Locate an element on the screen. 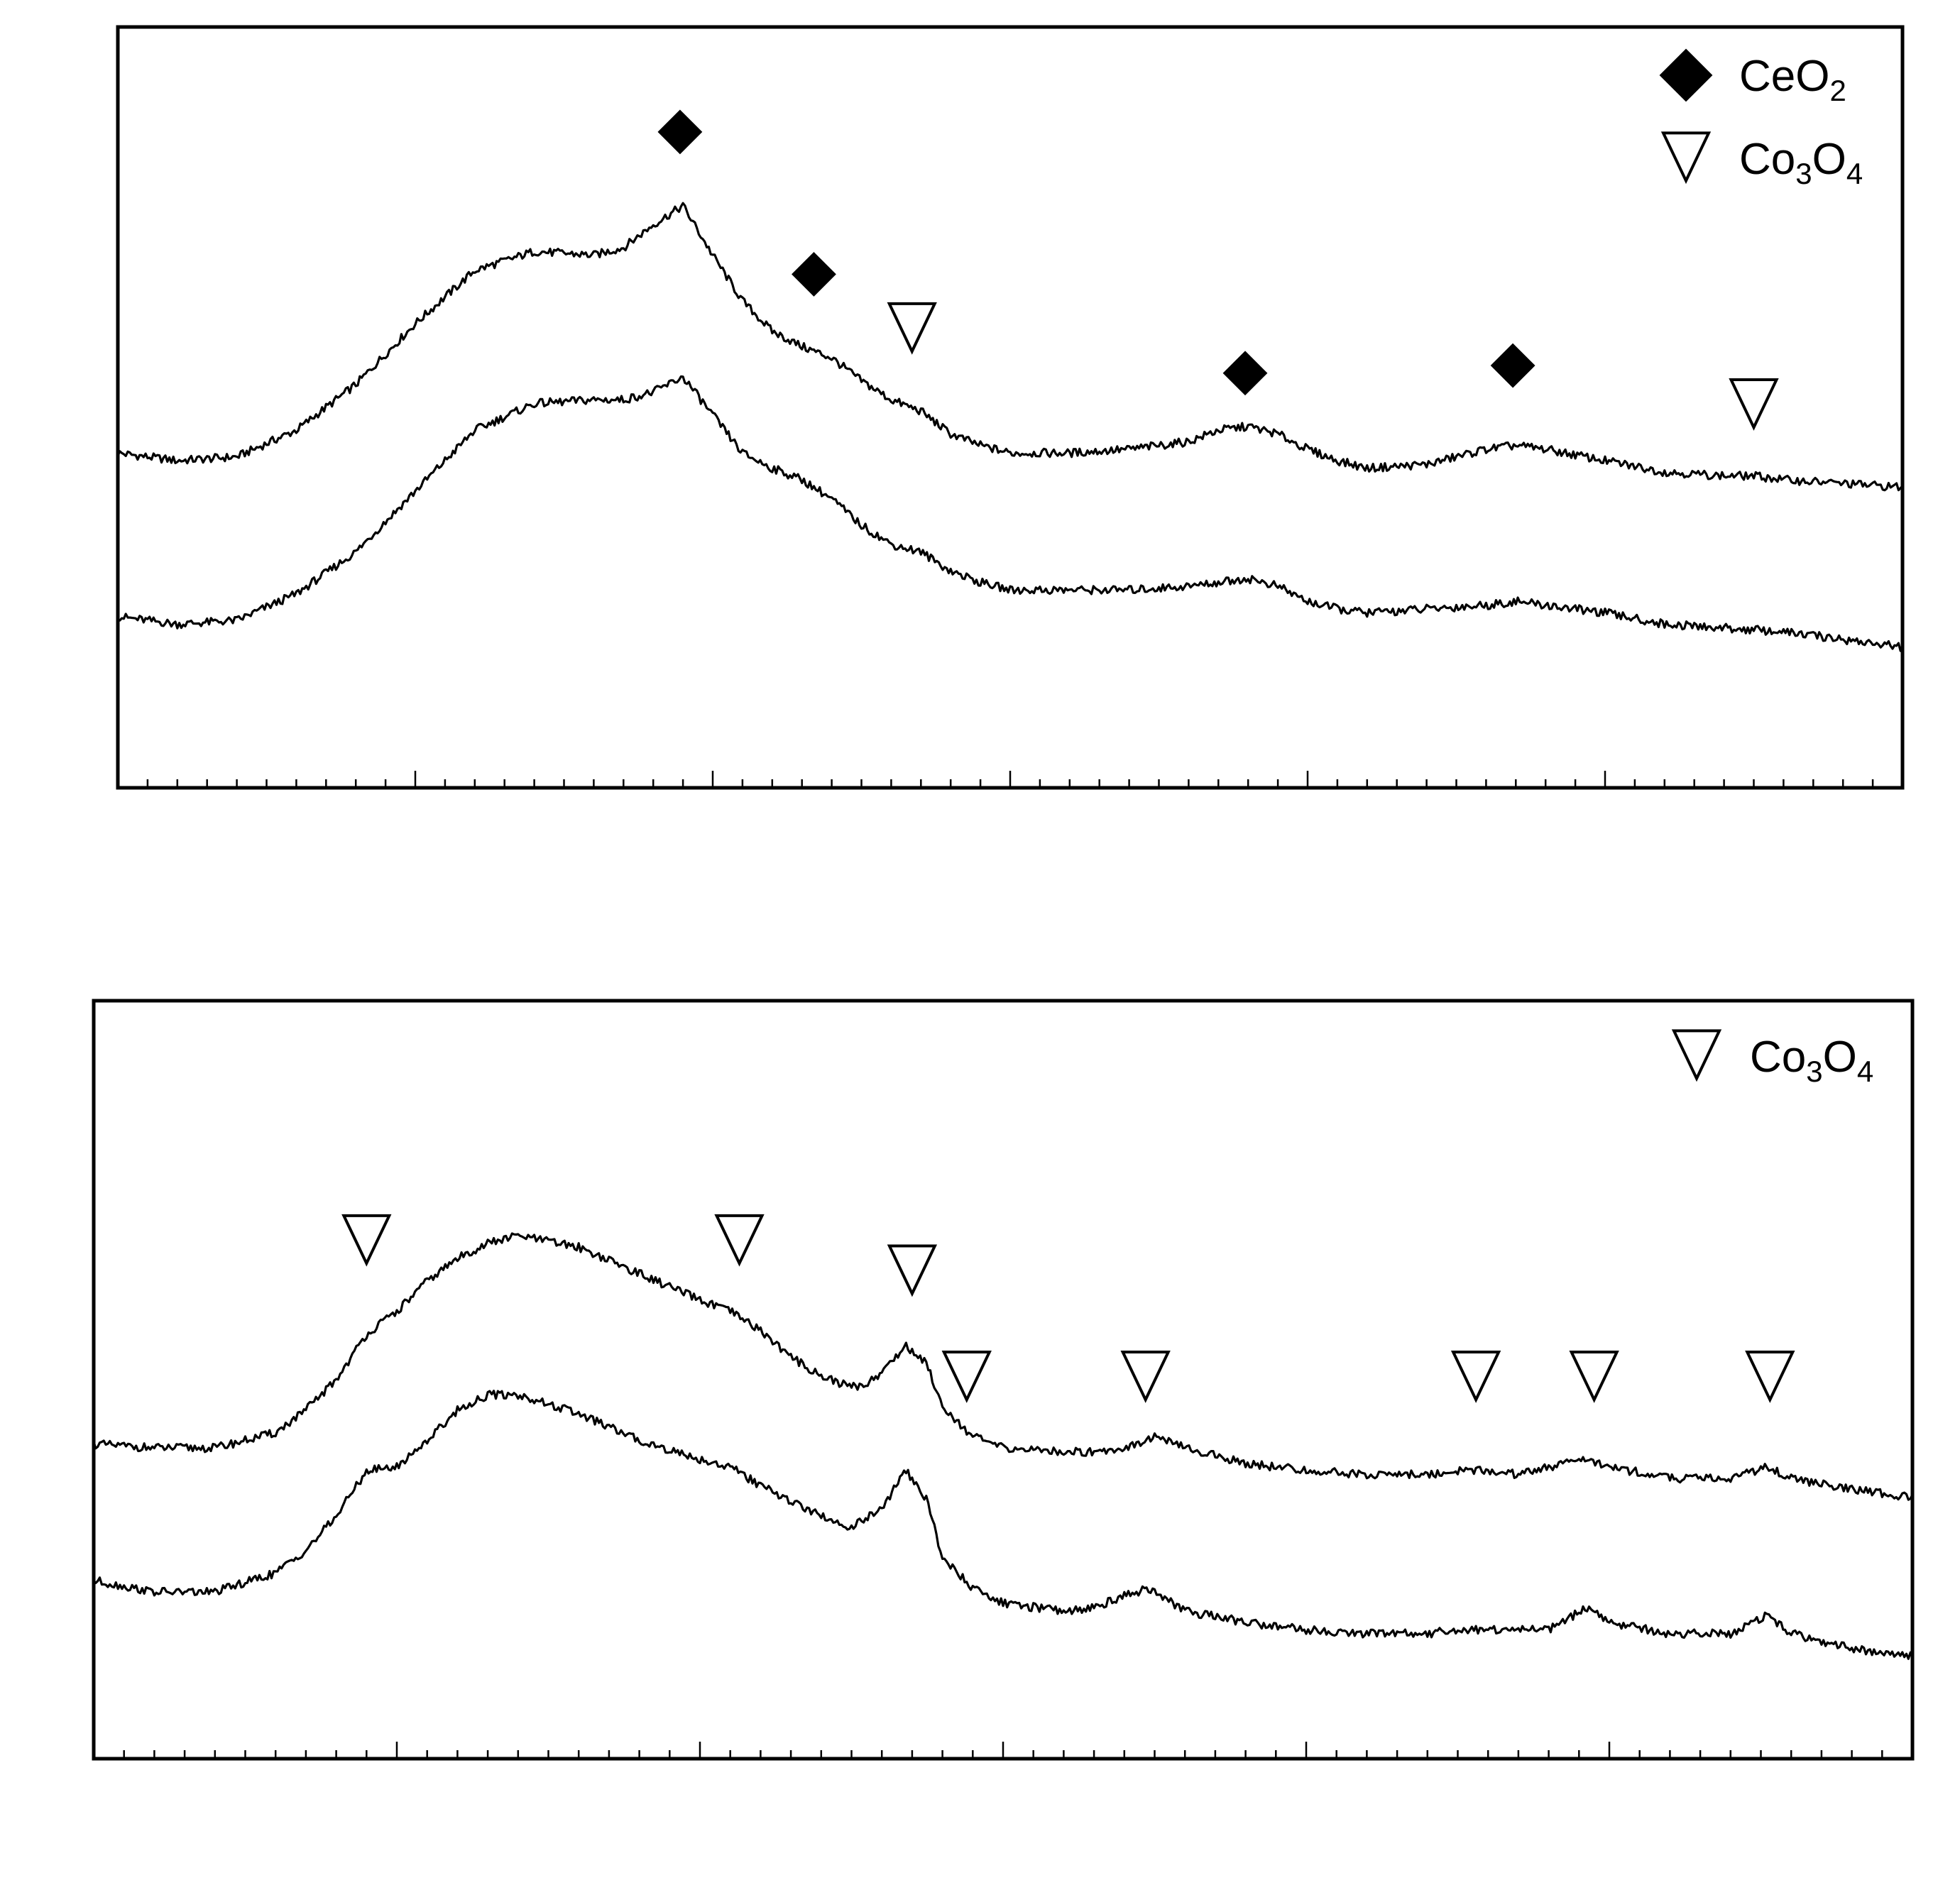 This screenshot has width=1960, height=1890. legend-subscript: 2 is located at coordinates (1837, 90).